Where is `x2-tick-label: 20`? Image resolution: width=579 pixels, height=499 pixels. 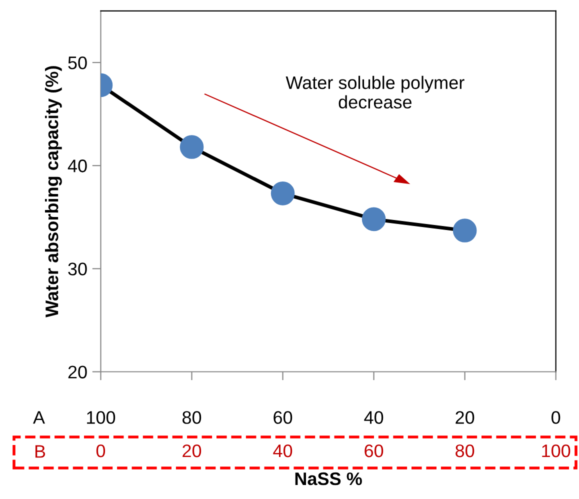 x2-tick-label: 20 is located at coordinates (192, 451).